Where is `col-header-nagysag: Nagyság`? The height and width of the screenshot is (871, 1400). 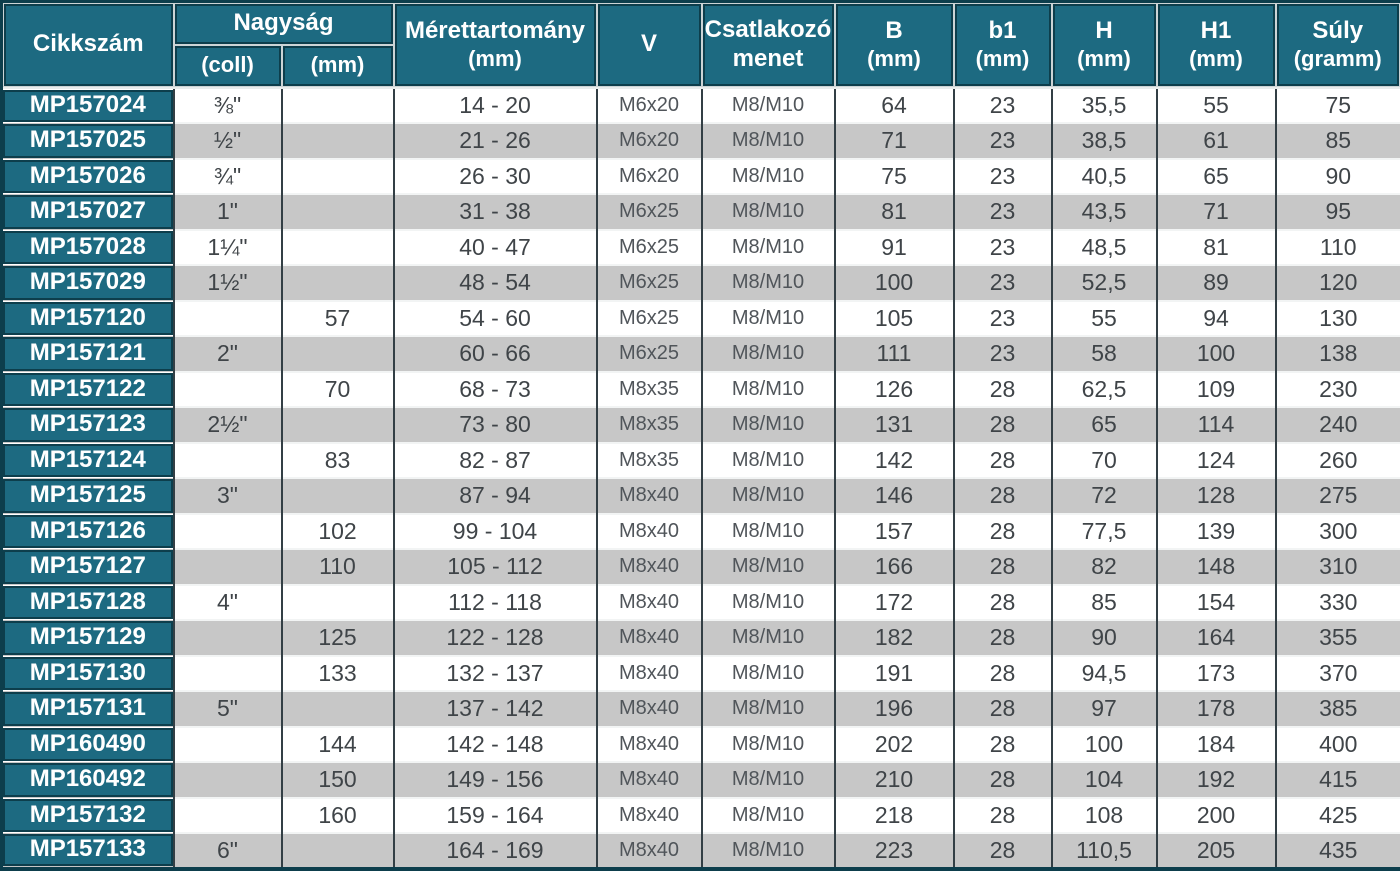 col-header-nagysag: Nagyság is located at coordinates (284, 23).